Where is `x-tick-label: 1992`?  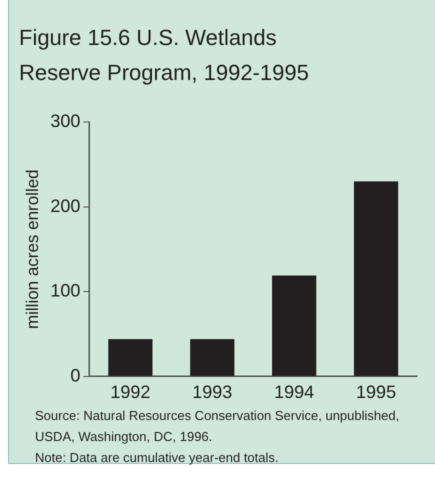
x-tick-label: 1992 is located at coordinates (130, 392).